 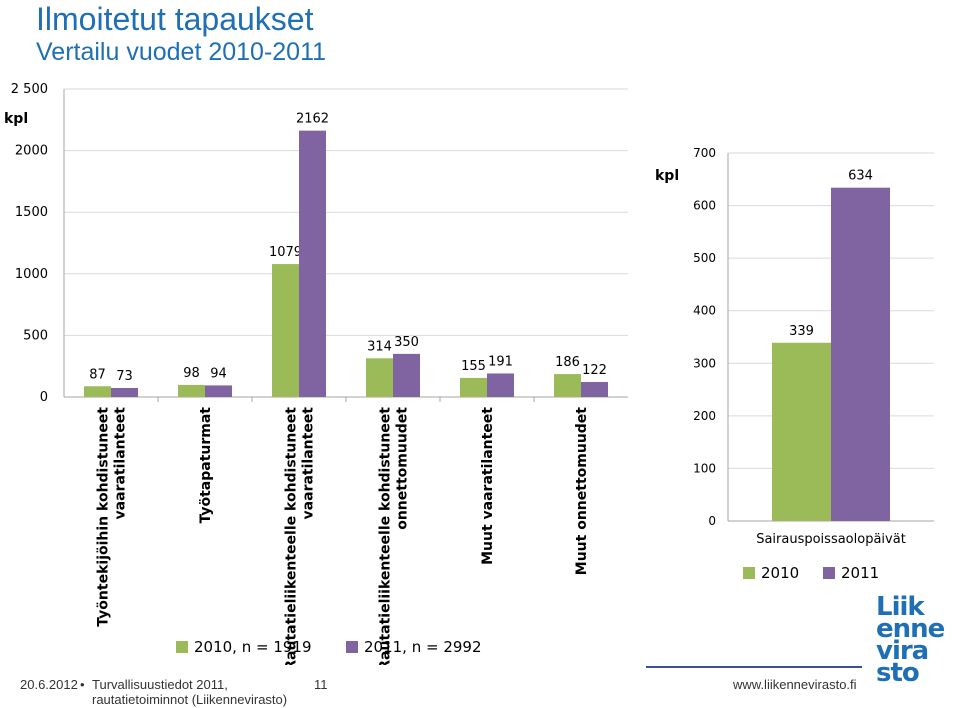 I want to click on data-label: 2162, so click(x=312, y=119).